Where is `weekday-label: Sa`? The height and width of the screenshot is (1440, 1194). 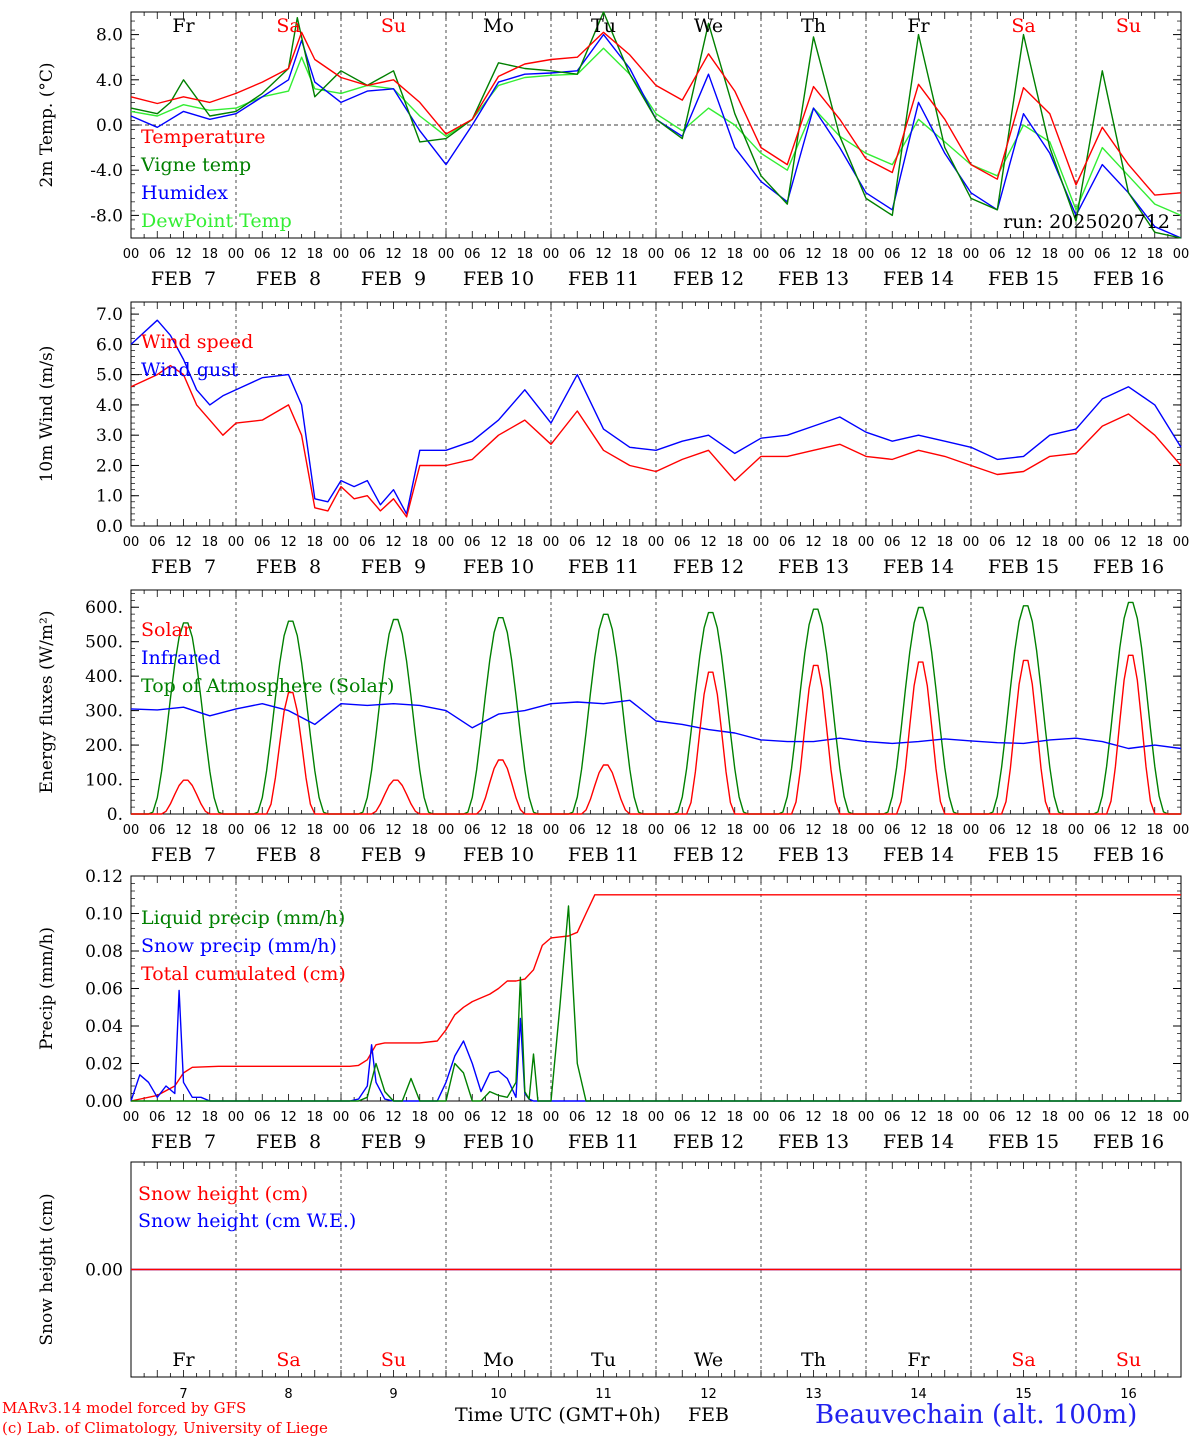 weekday-label: Sa is located at coordinates (288, 26).